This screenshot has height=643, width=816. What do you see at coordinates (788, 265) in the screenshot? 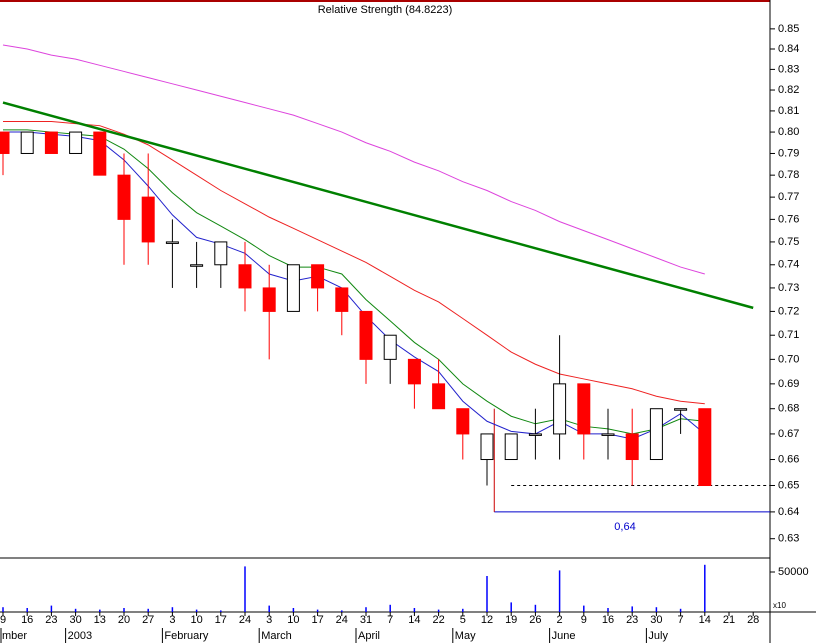
I see `y-tick-label: 0.74` at bounding box center [788, 265].